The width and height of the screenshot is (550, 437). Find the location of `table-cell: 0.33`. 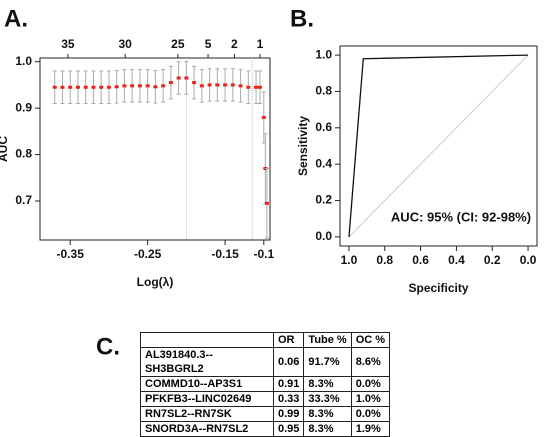

table-cell: 0.33 is located at coordinates (288, 399).